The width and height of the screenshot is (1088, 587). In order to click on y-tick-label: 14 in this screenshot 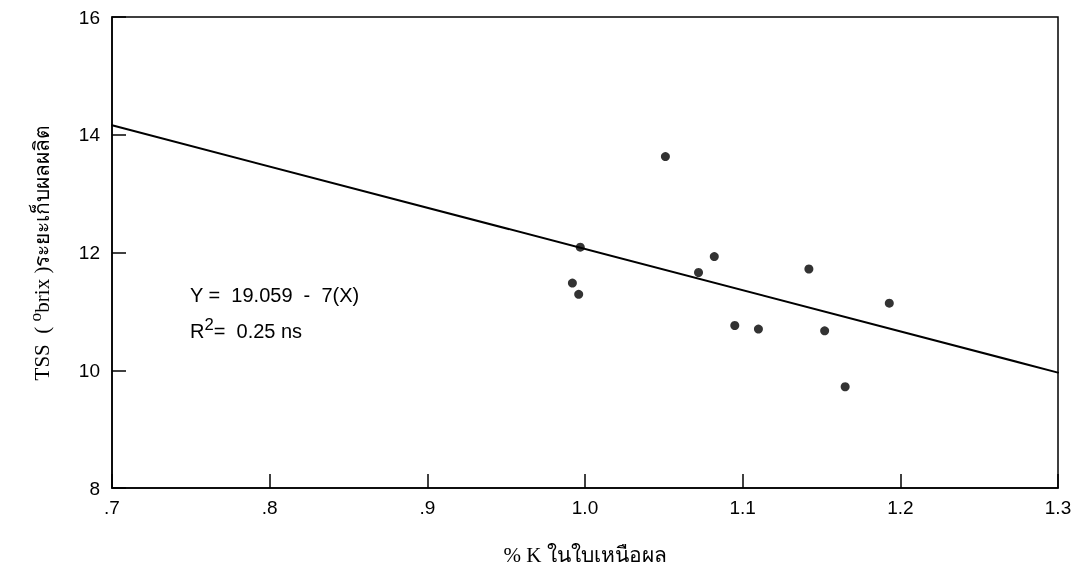, I will do `click(89, 135)`.